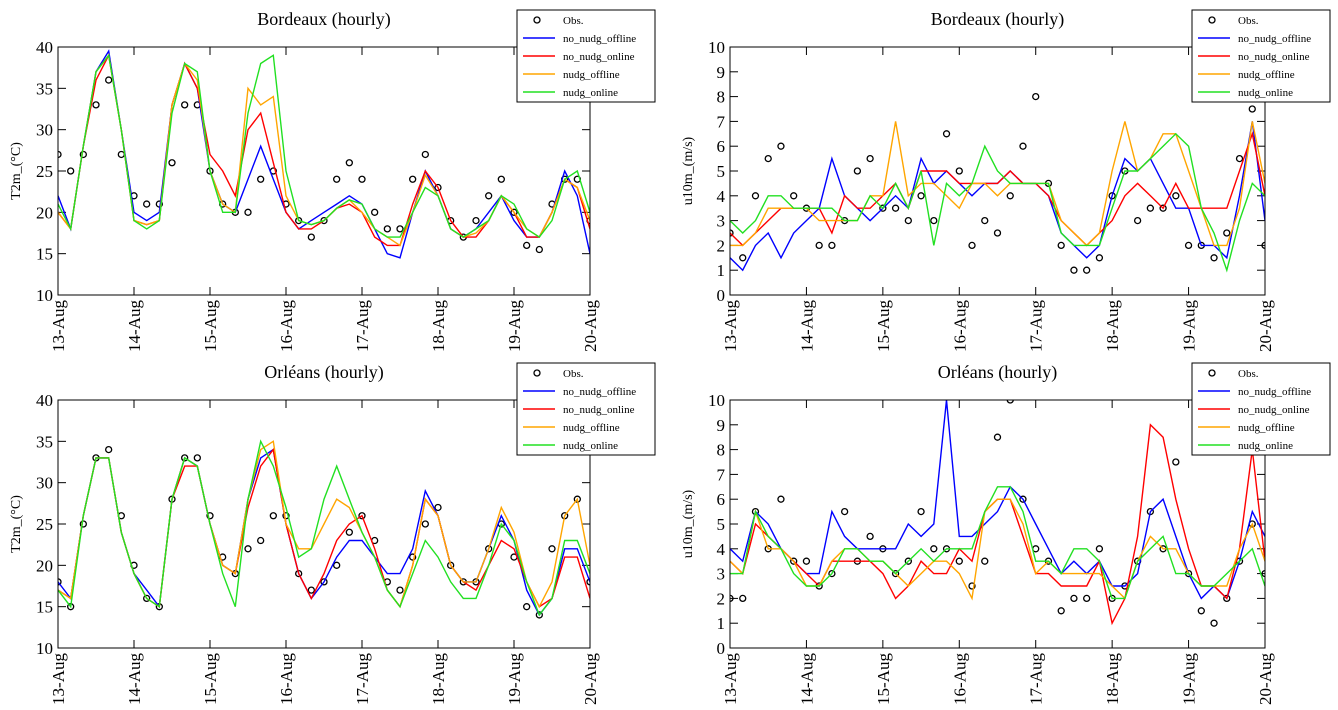 This screenshot has height=710, width=1338. I want to click on y-tick-label: 8, so click(721, 97).